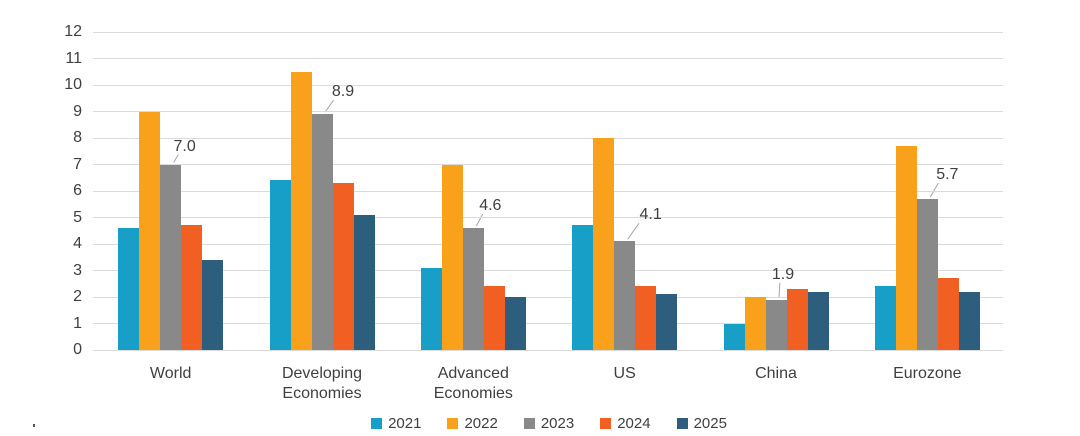 The height and width of the screenshot is (436, 1080). What do you see at coordinates (710, 423) in the screenshot?
I see `legend-label-2025: 2025` at bounding box center [710, 423].